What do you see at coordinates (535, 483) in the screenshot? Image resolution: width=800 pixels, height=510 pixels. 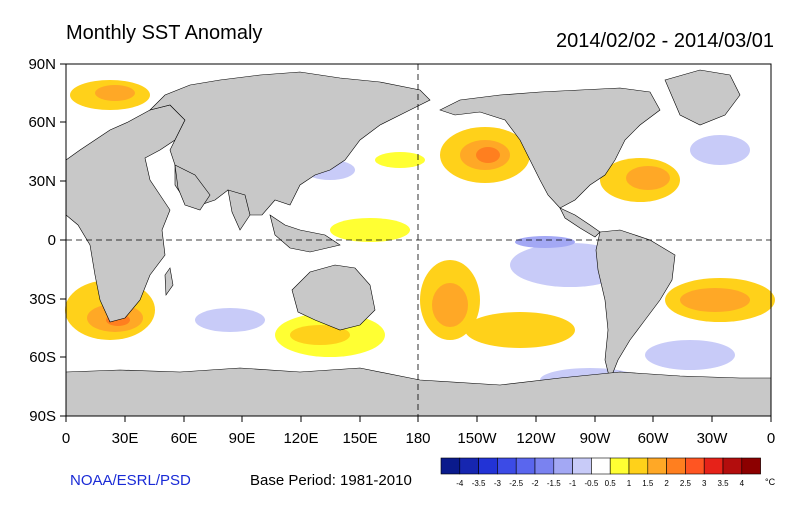 I see `colorbar-tick-label: -2` at bounding box center [535, 483].